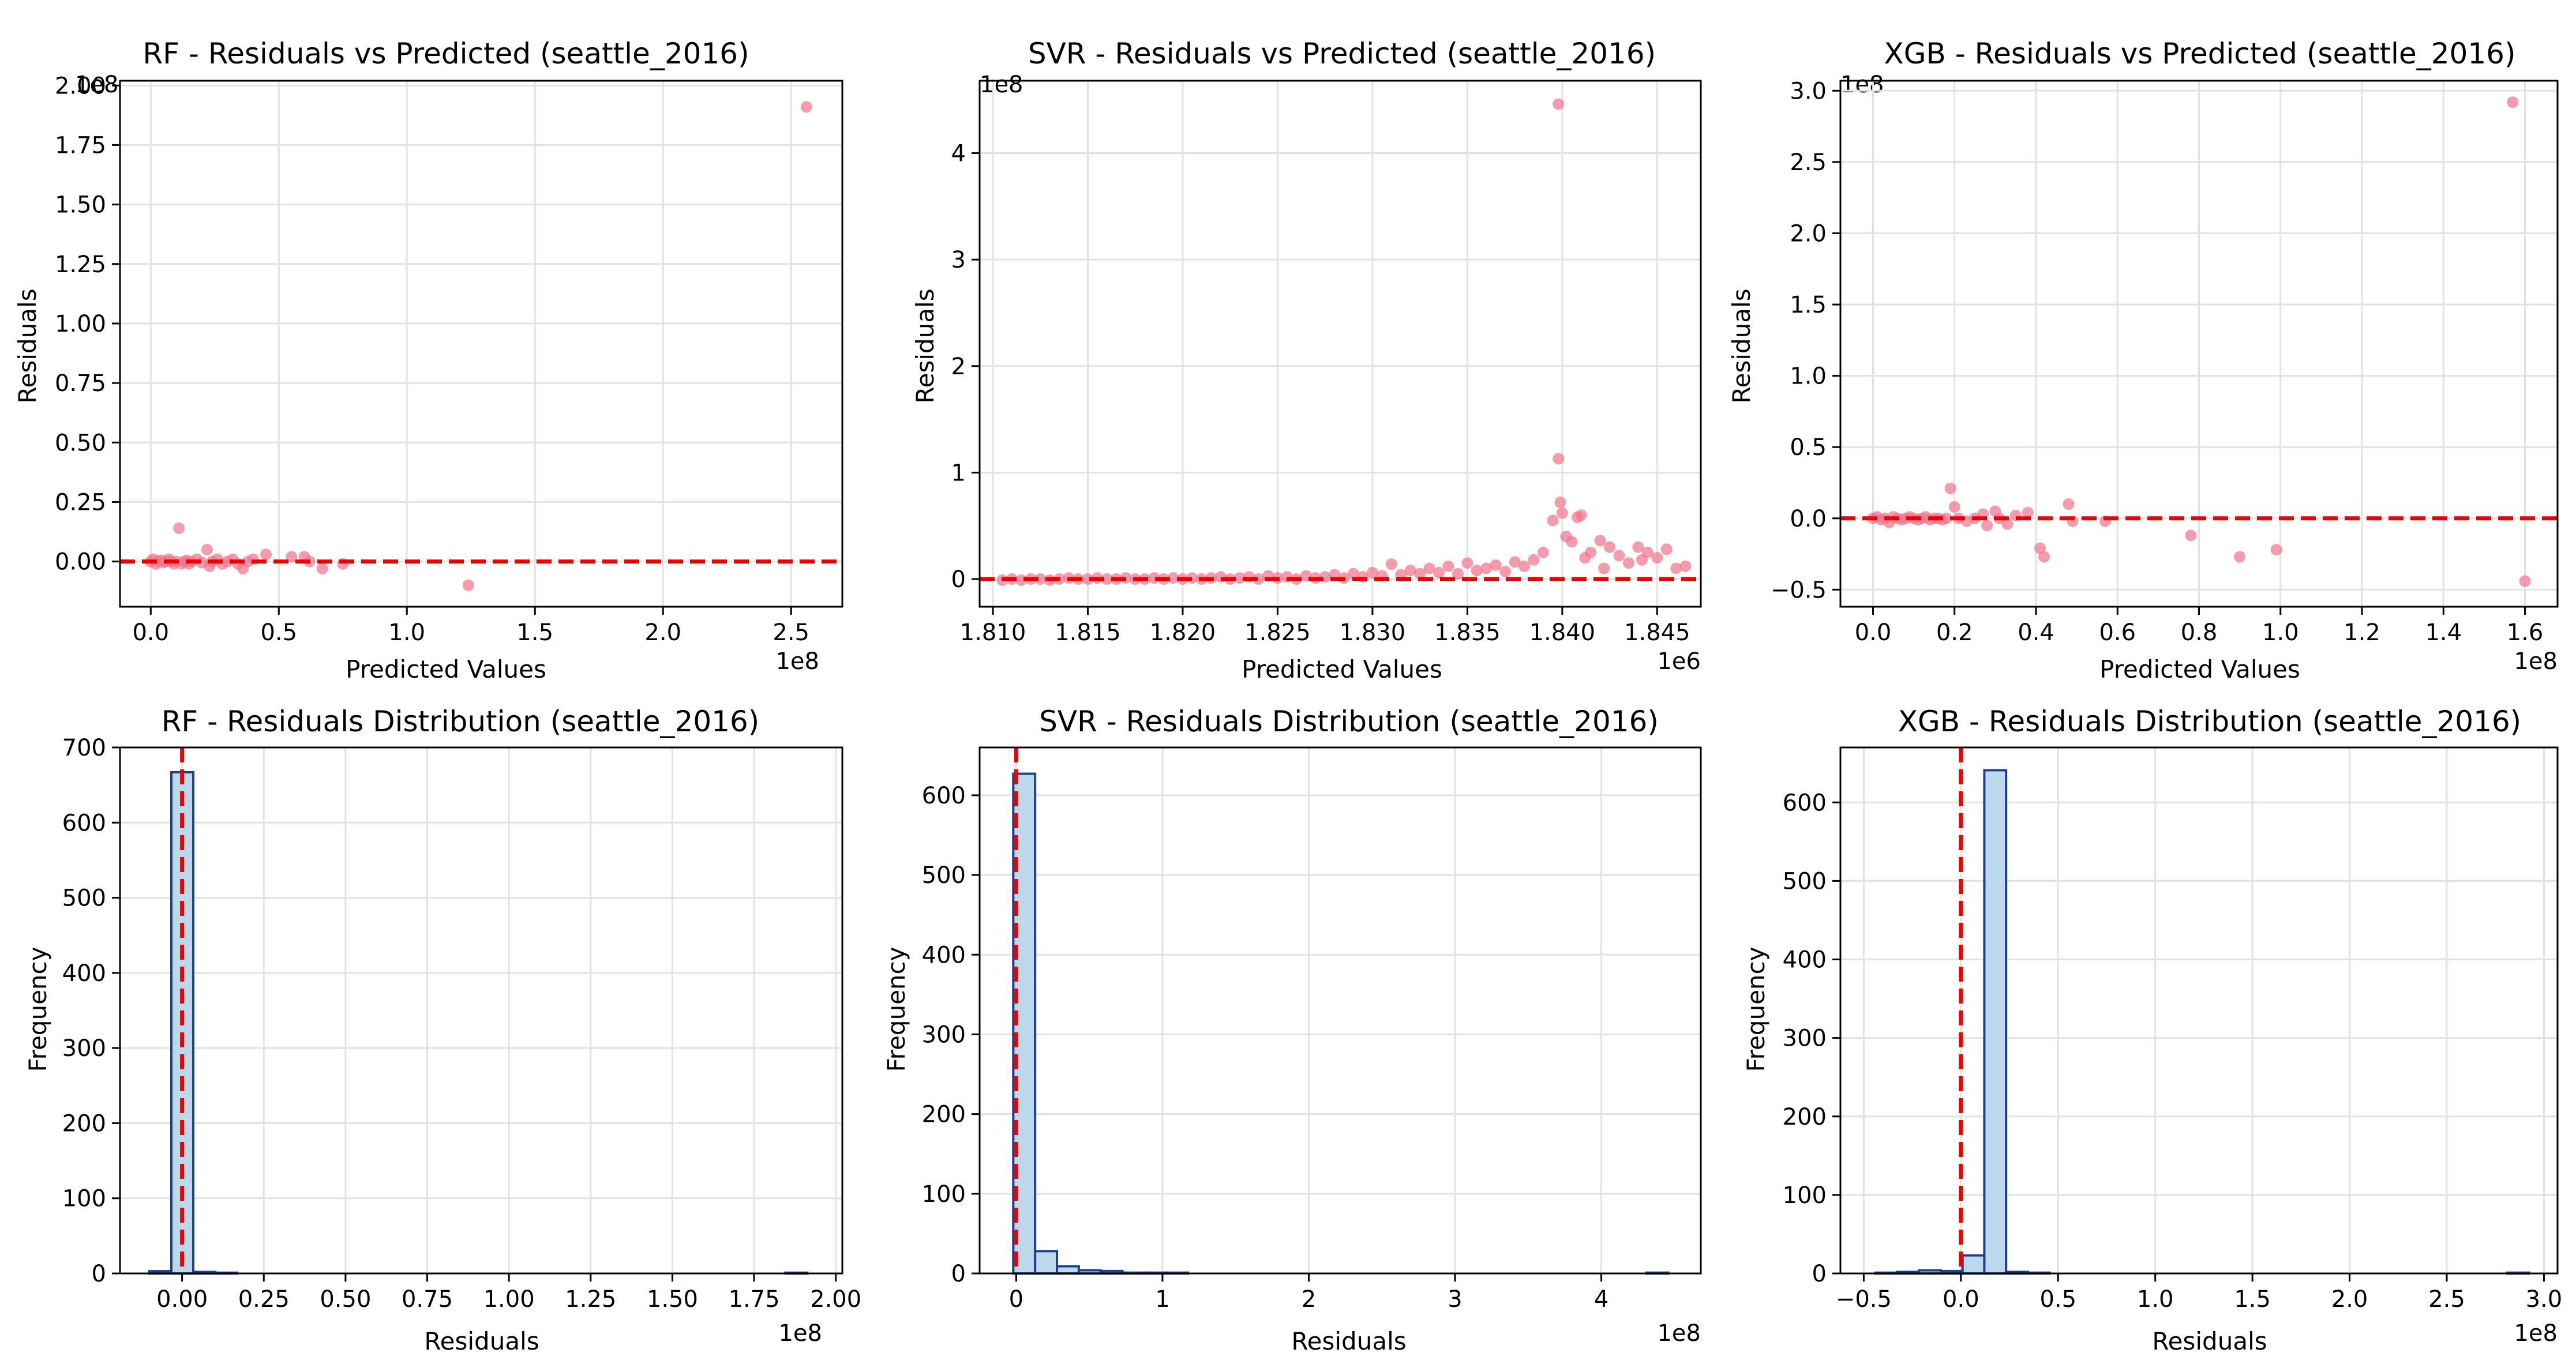  What do you see at coordinates (2446, 1300) in the screenshot?
I see `xgb-hist-x-tick-label: 2.5` at bounding box center [2446, 1300].